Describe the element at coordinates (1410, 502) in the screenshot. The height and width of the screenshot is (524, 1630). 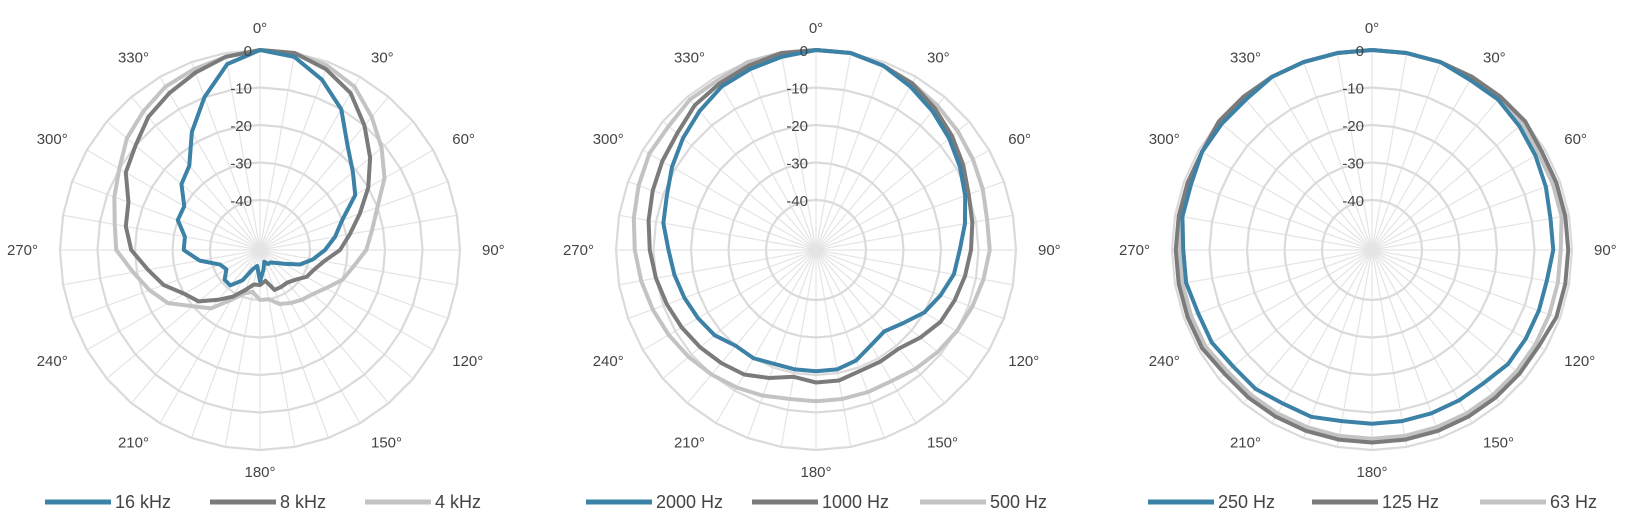
I see `legend-label: 125 Hz` at that location.